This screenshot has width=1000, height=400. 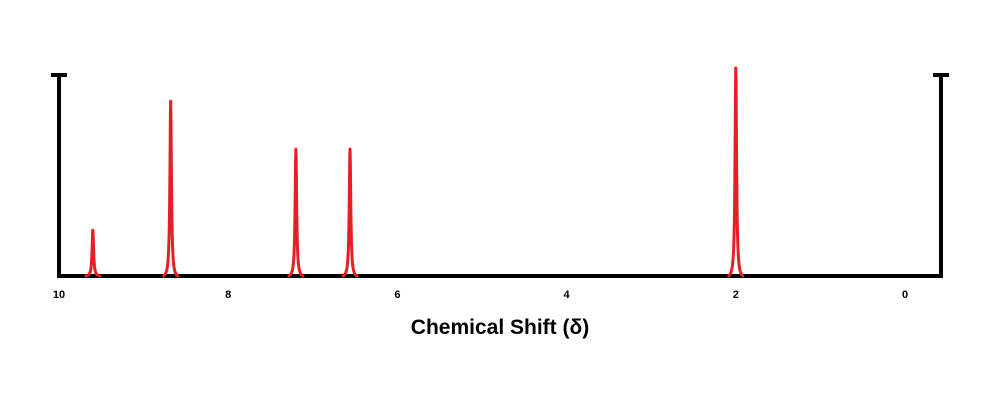 I want to click on x-tick-label: 6, so click(x=397, y=295).